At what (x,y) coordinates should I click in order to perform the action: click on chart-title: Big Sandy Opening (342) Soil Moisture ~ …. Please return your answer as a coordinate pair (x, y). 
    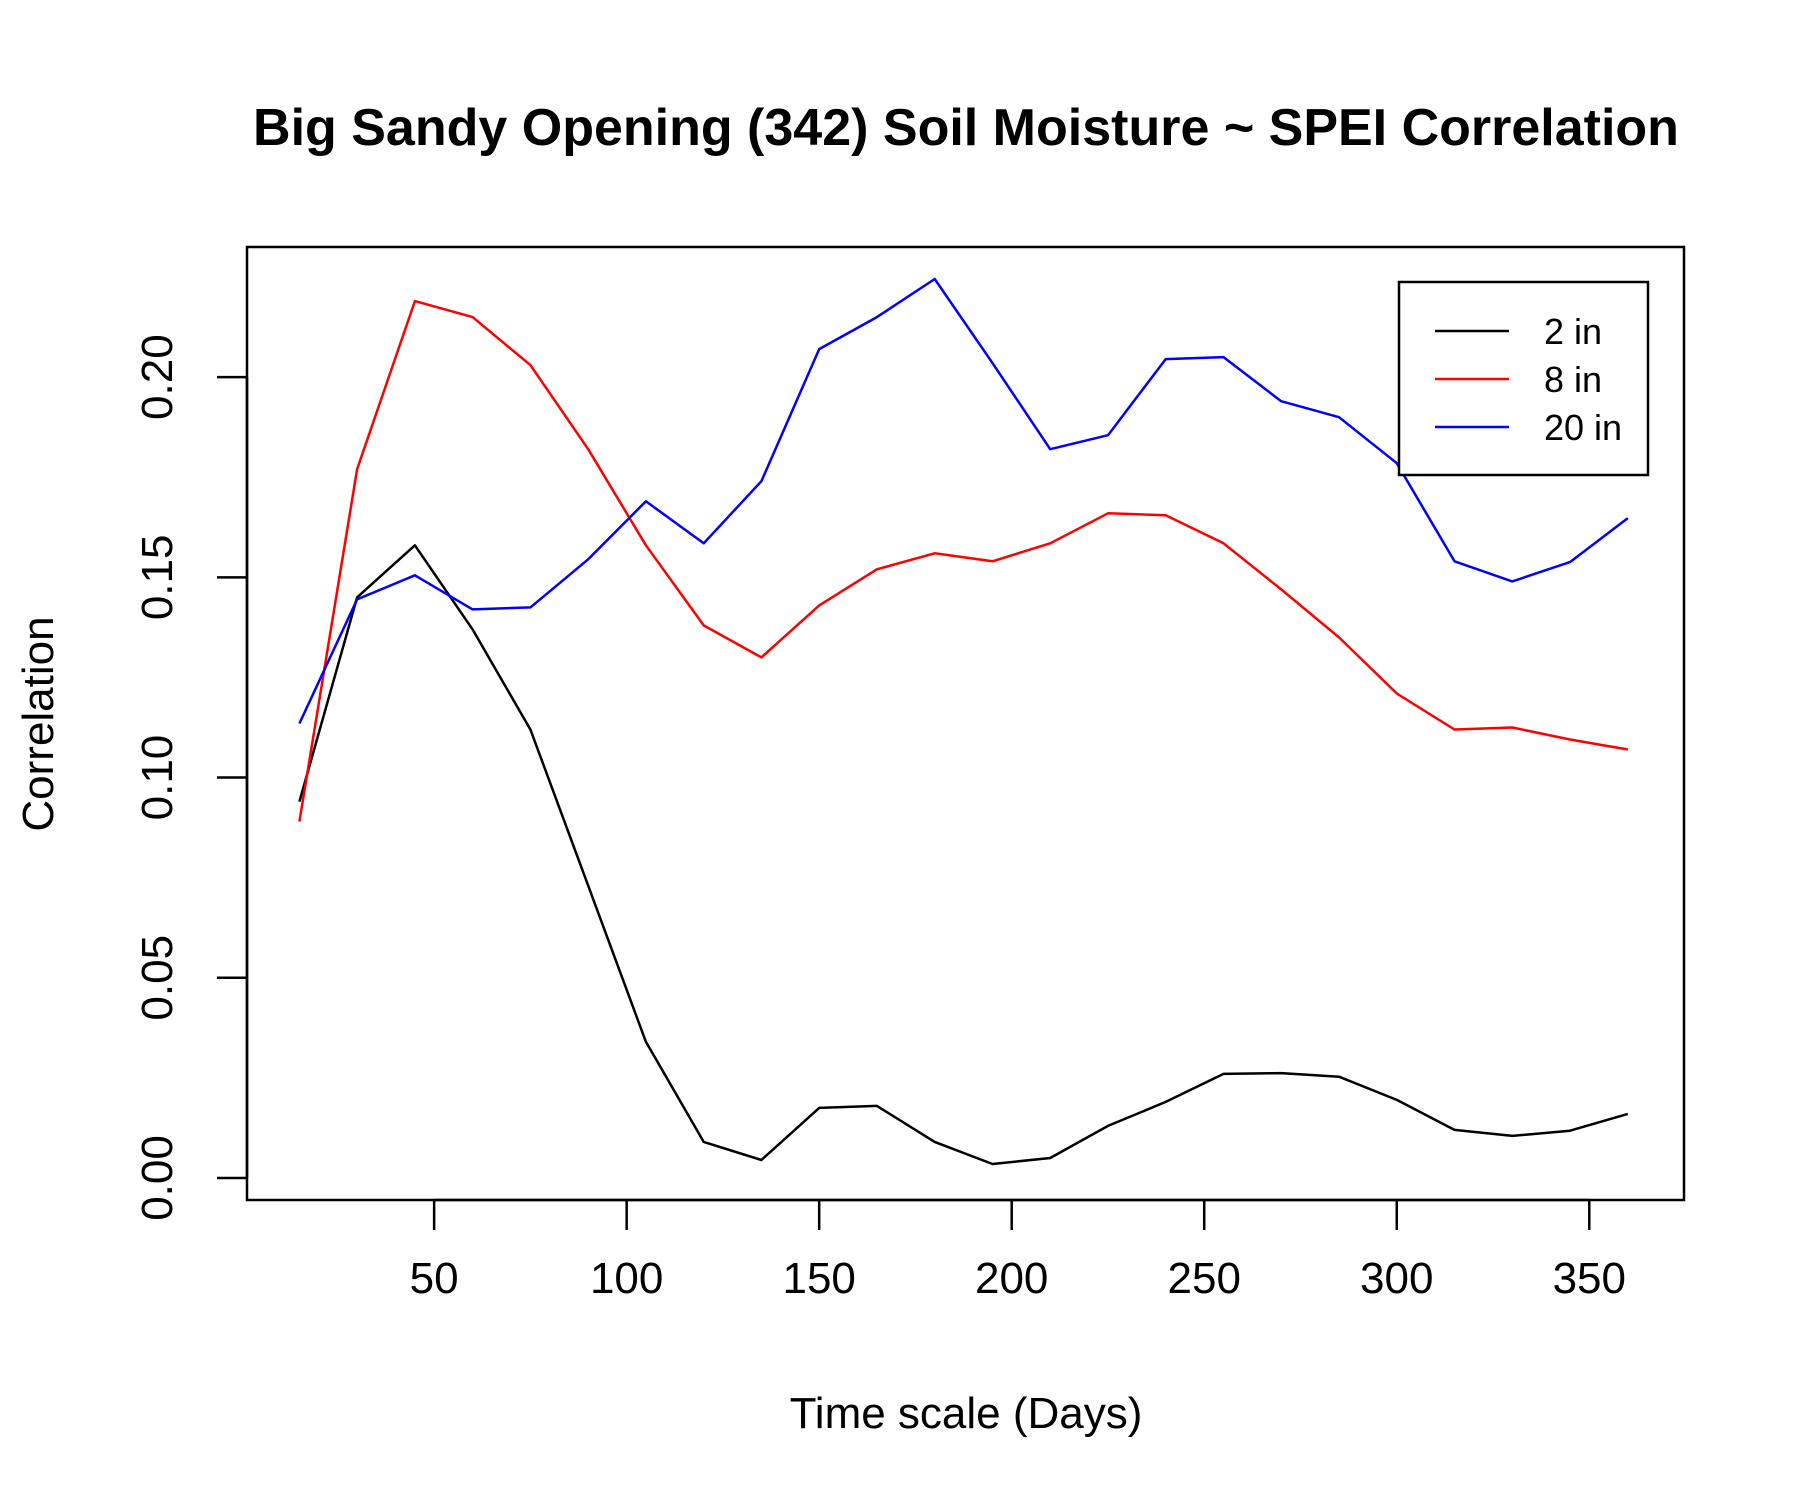
    Looking at the image, I should click on (966, 128).